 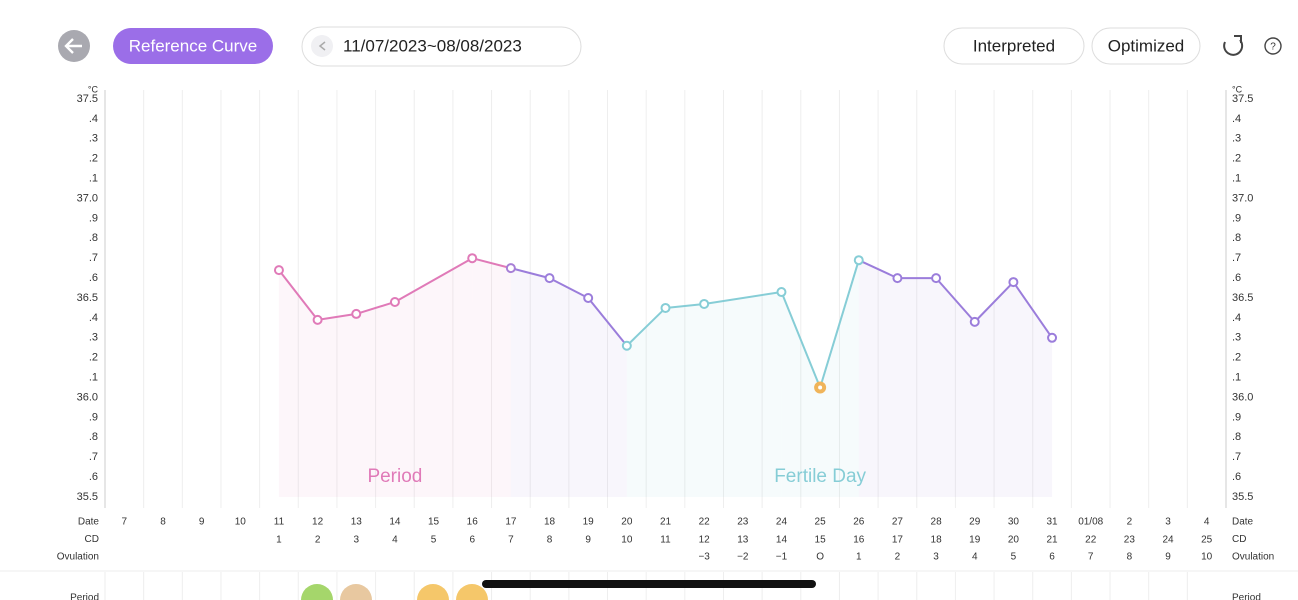 I want to click on date-label: 20, so click(x=627, y=522).